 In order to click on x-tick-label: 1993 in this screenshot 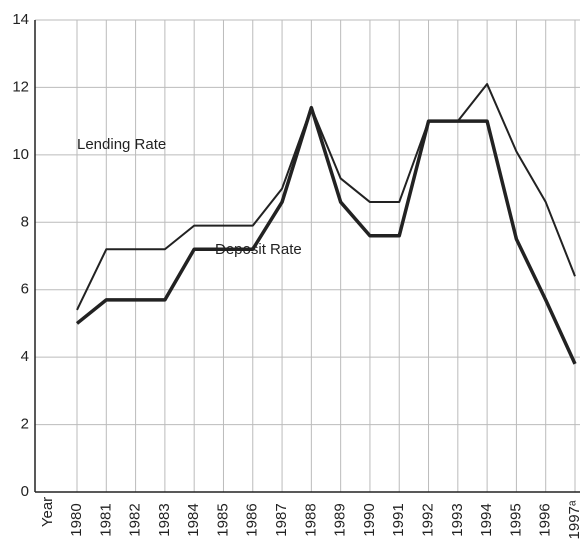, I will do `click(457, 519)`.